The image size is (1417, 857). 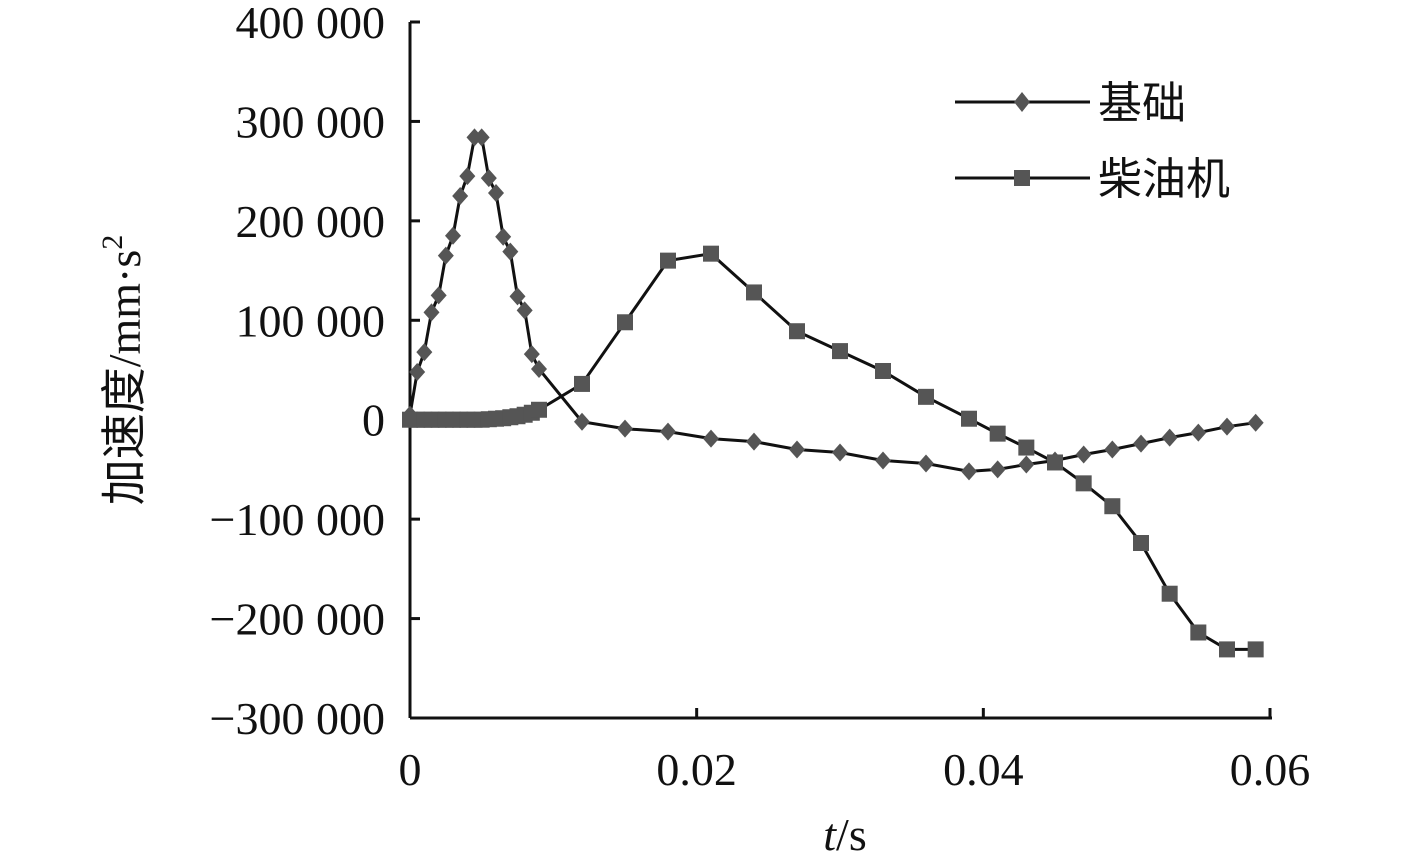 What do you see at coordinates (1022, 102) in the screenshot?
I see `legend-marker-diamond` at bounding box center [1022, 102].